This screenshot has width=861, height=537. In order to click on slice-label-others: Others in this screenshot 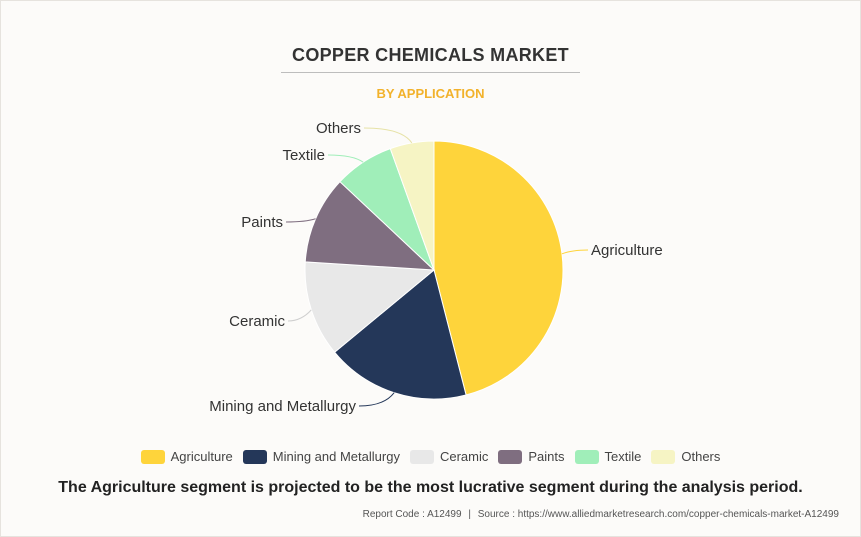, I will do `click(338, 128)`.